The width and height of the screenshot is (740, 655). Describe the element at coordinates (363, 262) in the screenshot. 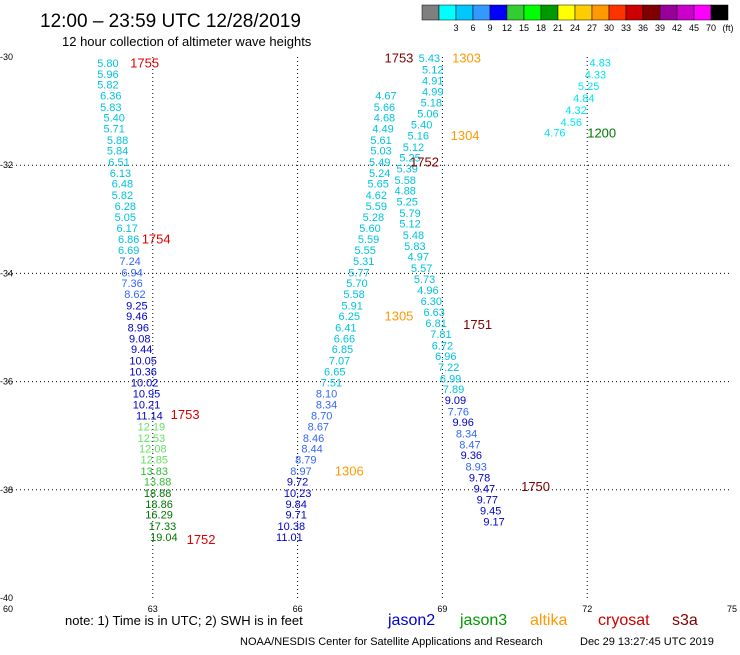

I see `swh-value: 5.31` at that location.